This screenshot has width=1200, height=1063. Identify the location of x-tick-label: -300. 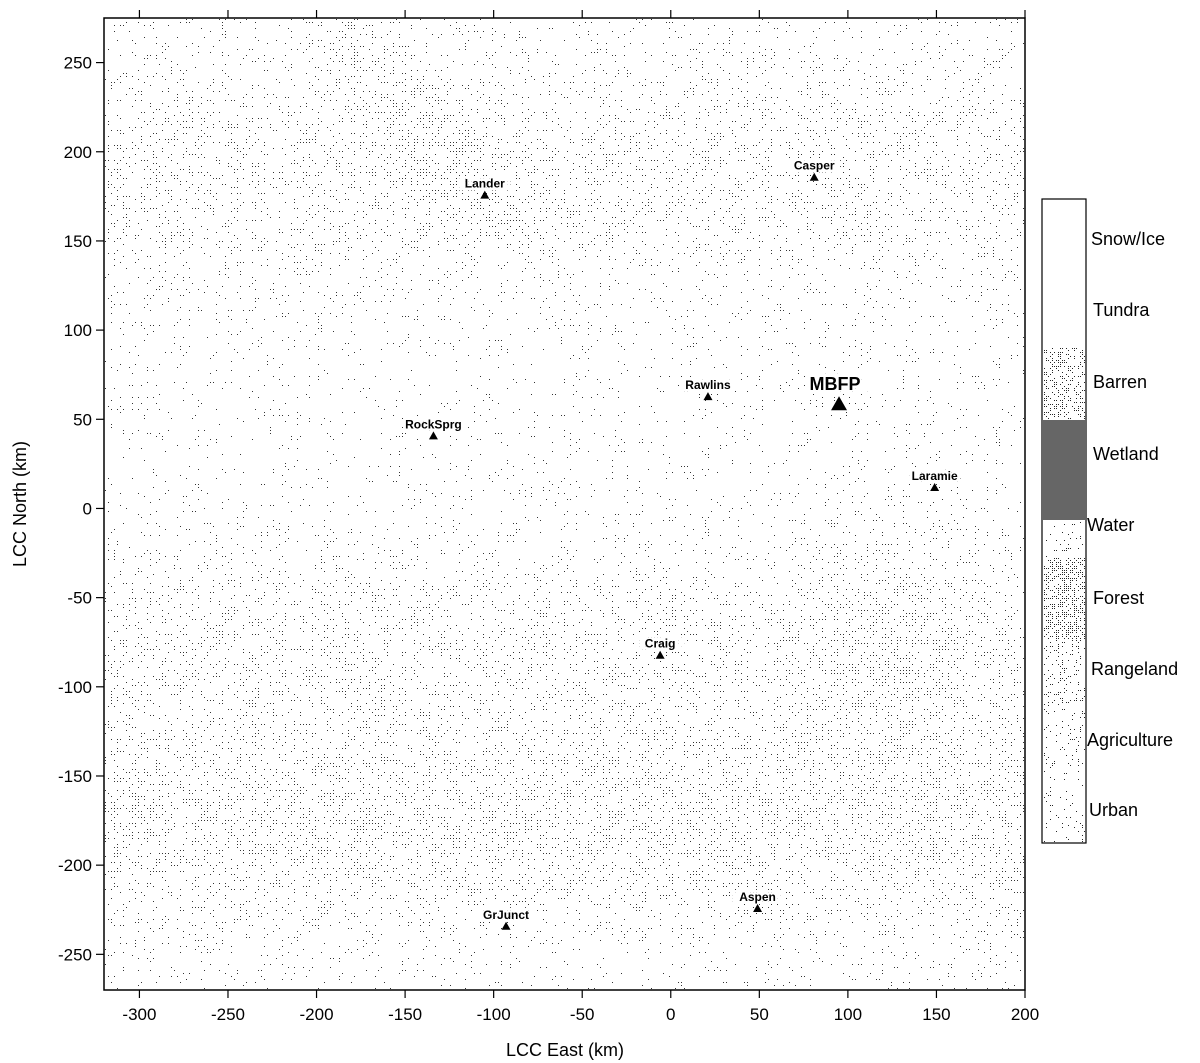
(139, 1014).